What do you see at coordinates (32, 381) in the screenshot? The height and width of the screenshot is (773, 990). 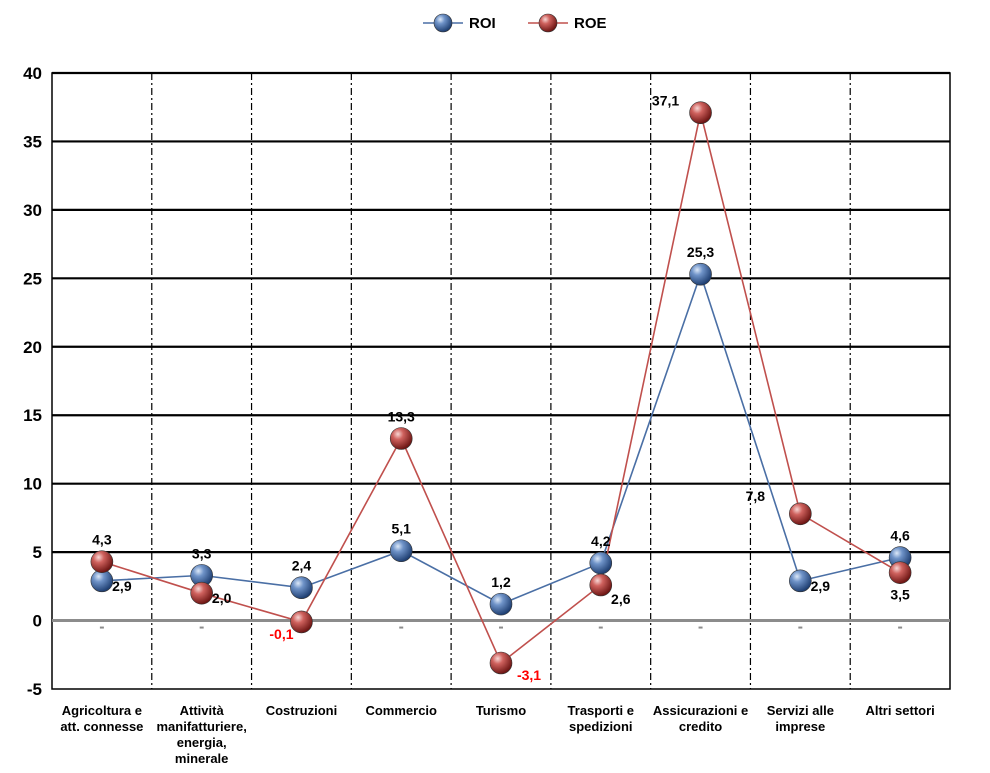 I see `y-axis: -5 0 5 10 15 20 25 30 35 40` at bounding box center [32, 381].